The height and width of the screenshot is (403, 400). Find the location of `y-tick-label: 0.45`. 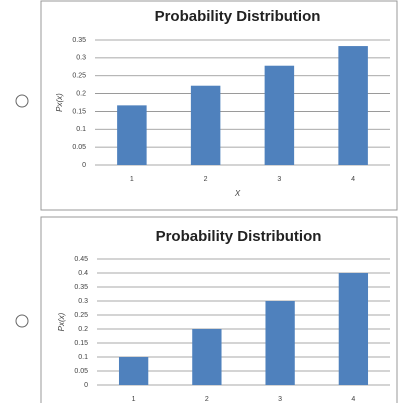

y-tick-label: 0.45 is located at coordinates (81, 259).